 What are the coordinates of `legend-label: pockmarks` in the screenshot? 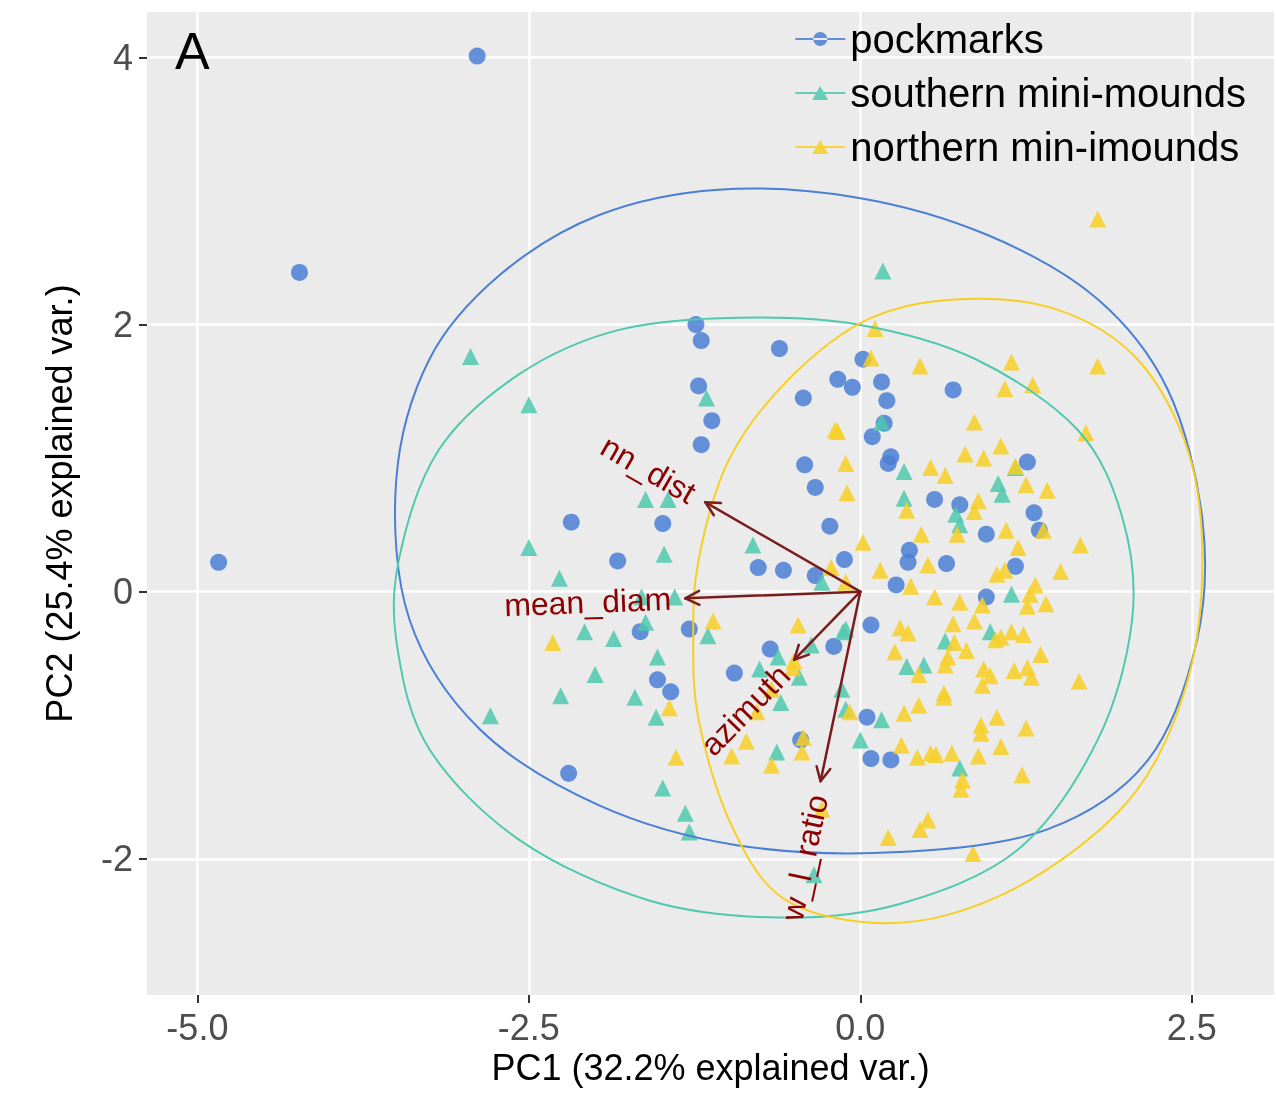 It's located at (947, 39).